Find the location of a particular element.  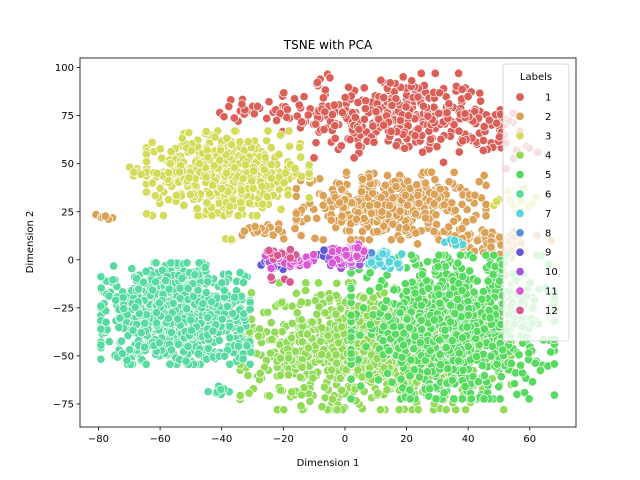

series-6-points is located at coordinates (176, 328).